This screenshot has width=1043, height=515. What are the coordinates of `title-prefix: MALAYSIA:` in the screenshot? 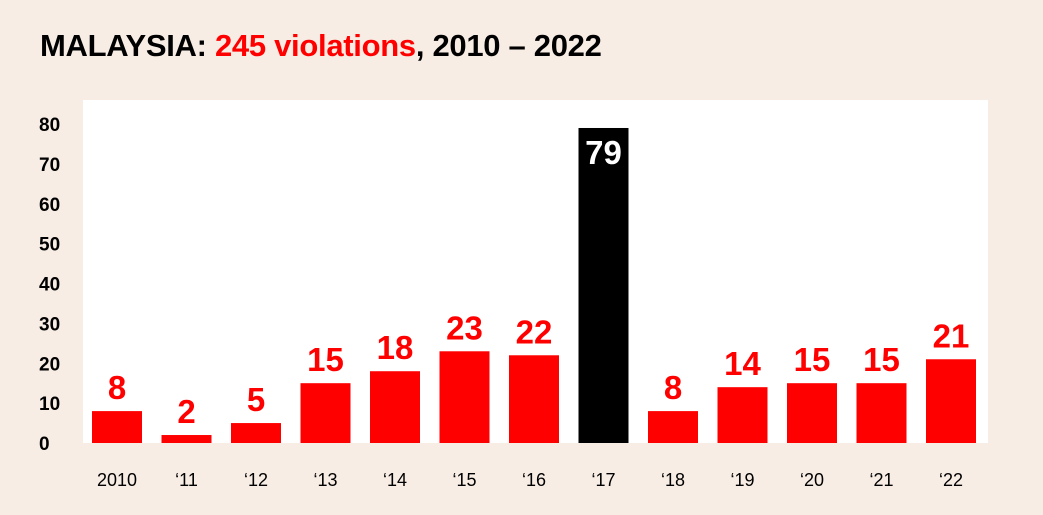 It's located at (127, 45).